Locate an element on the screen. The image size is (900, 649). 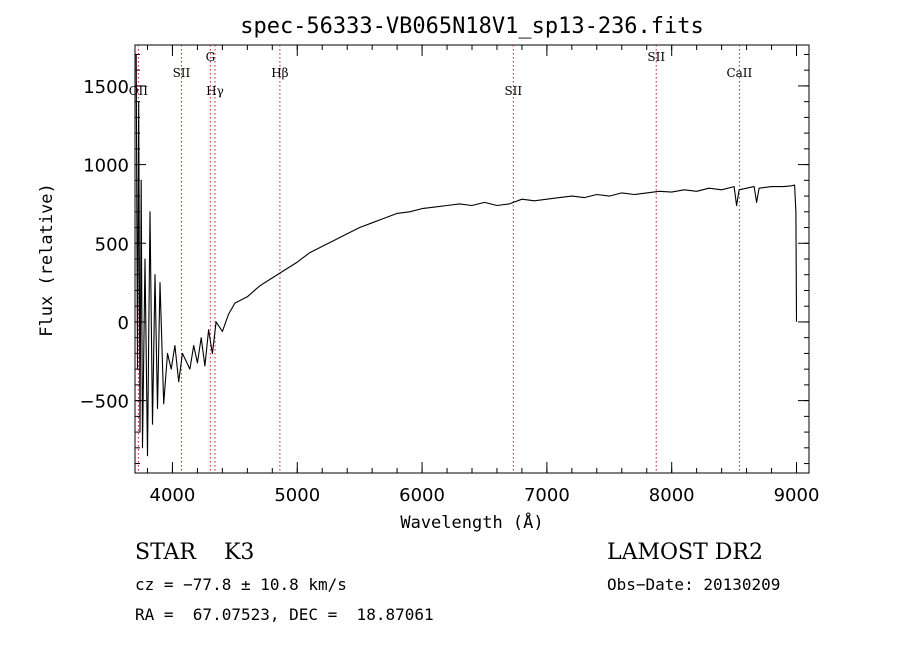
x-tick-label: 7000 is located at coordinates (547, 495).